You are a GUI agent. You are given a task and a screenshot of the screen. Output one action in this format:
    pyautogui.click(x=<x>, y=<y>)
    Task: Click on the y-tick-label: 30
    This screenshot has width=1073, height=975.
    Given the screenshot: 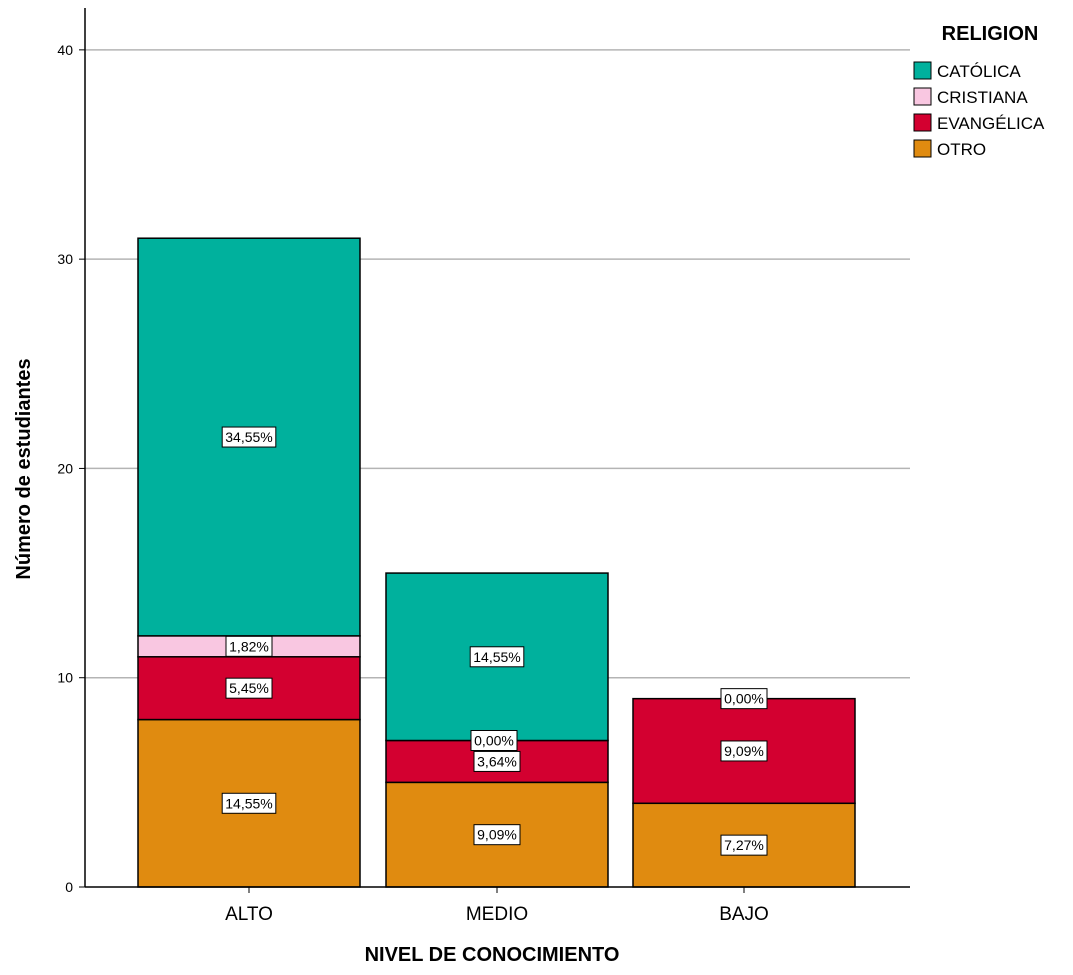 What is the action you would take?
    pyautogui.click(x=65, y=259)
    